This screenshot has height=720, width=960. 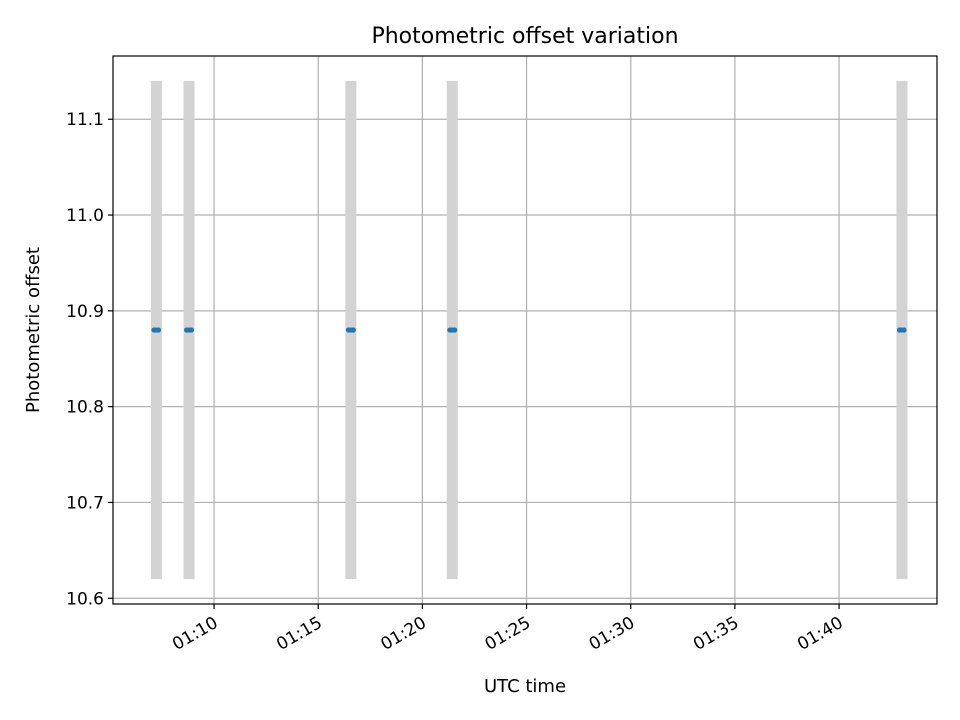 I want to click on y-tick-label: 10.6, so click(x=85, y=599).